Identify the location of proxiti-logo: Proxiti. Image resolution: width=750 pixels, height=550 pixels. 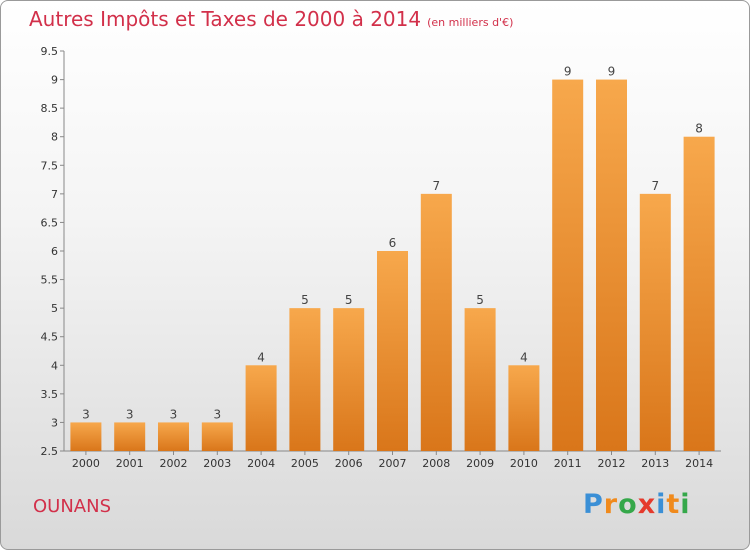
(637, 504).